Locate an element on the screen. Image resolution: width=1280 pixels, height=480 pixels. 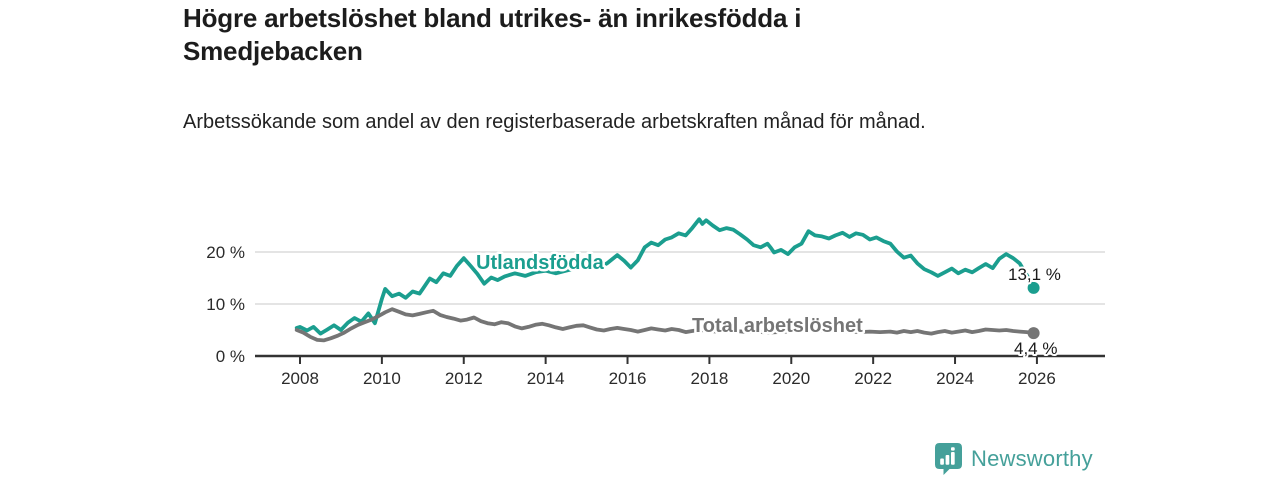
svg-text: 20 % is located at coordinates (225, 252).